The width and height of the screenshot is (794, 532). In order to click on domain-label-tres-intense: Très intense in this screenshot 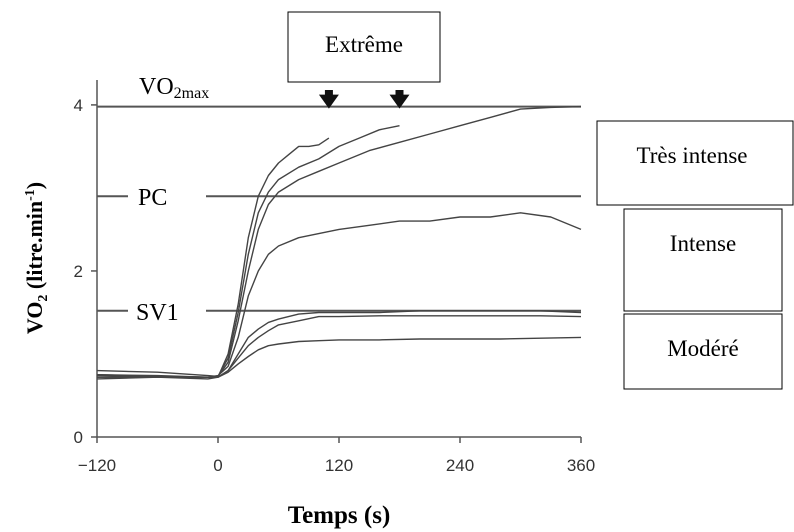, I will do `click(692, 155)`.